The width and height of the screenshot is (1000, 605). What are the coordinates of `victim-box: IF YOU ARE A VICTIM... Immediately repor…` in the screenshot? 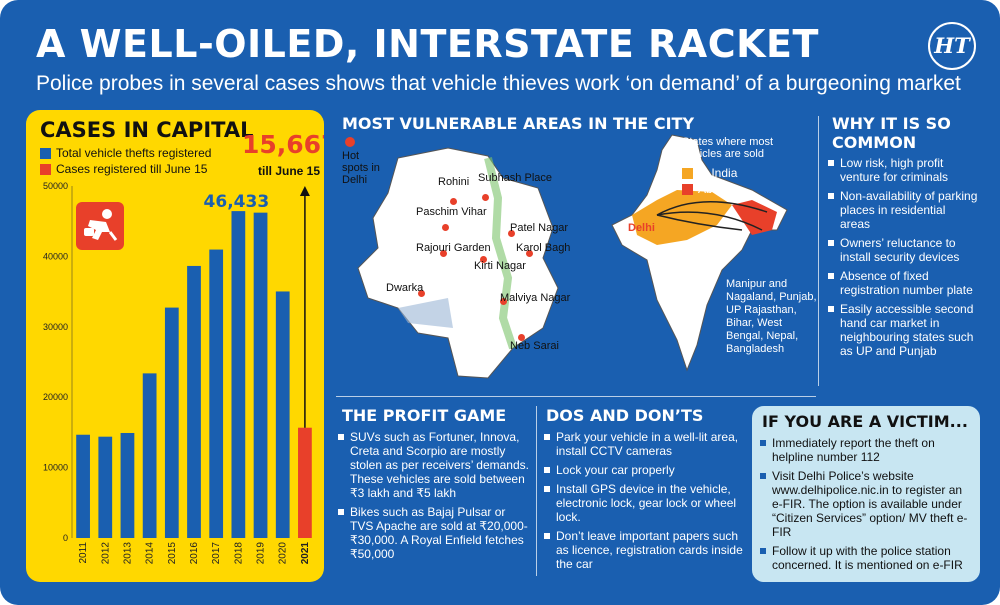 It's located at (866, 494).